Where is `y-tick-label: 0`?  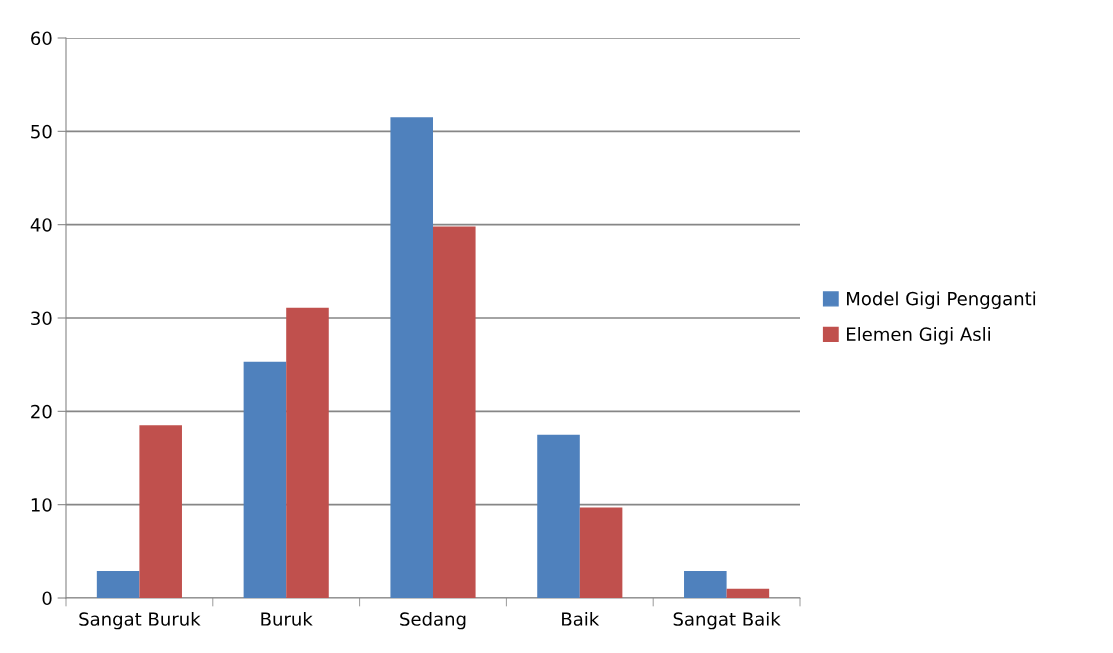
y-tick-label: 0 is located at coordinates (47, 598).